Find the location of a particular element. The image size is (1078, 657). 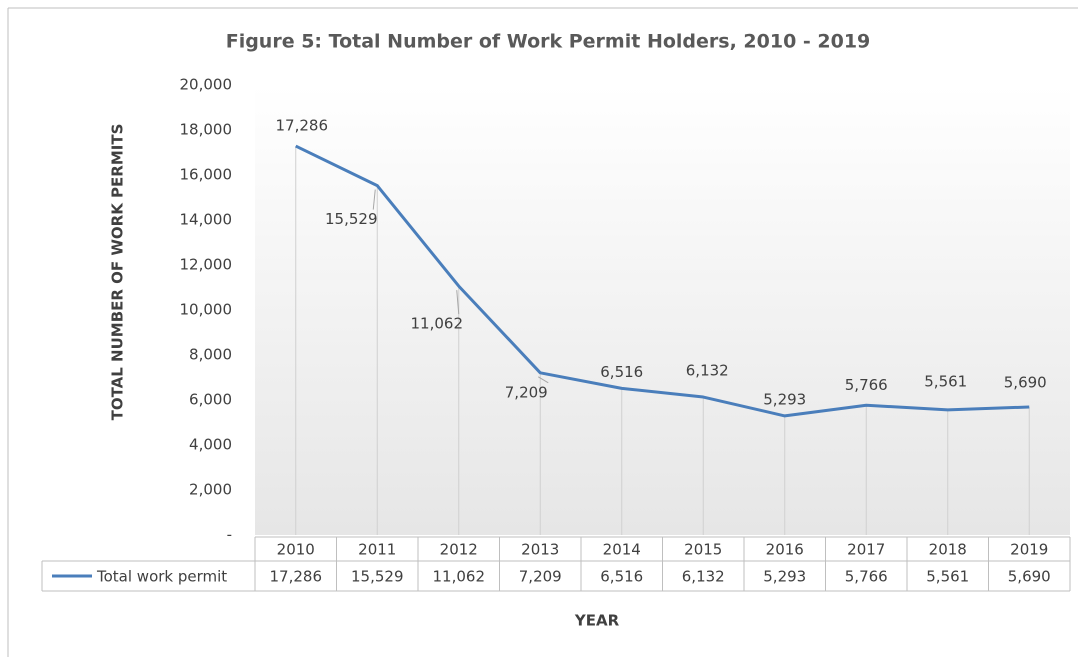

x-tick-label: 2014 is located at coordinates (622, 550).